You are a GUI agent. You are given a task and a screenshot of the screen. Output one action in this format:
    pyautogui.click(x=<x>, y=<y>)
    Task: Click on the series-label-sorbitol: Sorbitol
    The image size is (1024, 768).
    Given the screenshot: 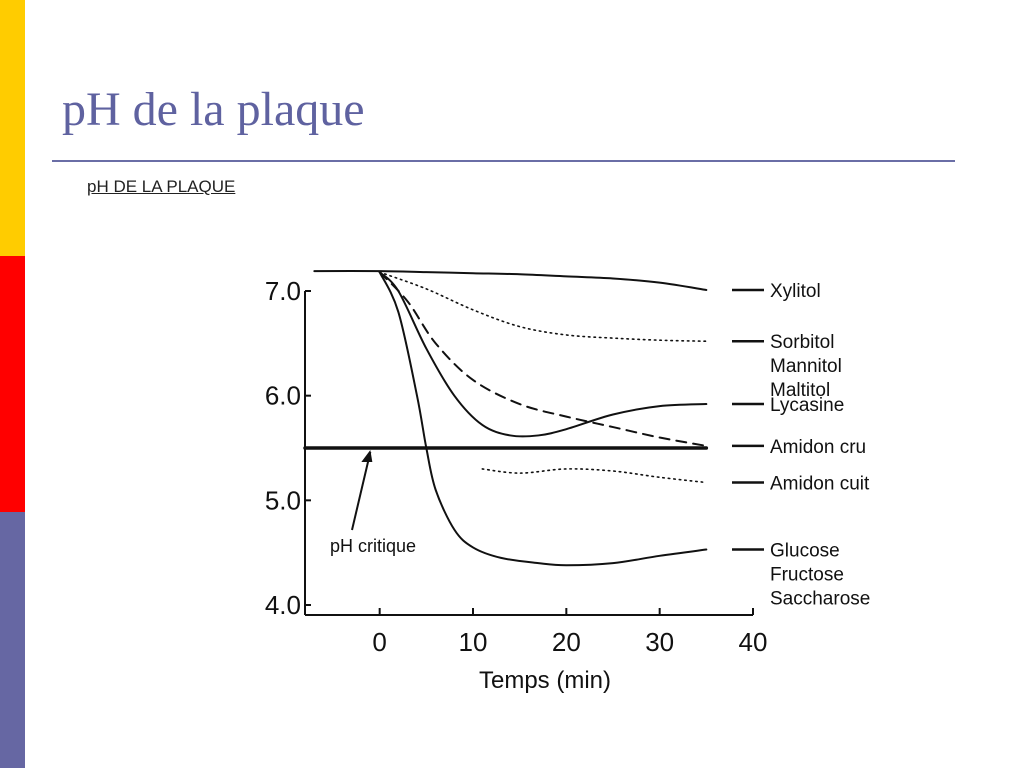 What is the action you would take?
    pyautogui.click(x=802, y=342)
    